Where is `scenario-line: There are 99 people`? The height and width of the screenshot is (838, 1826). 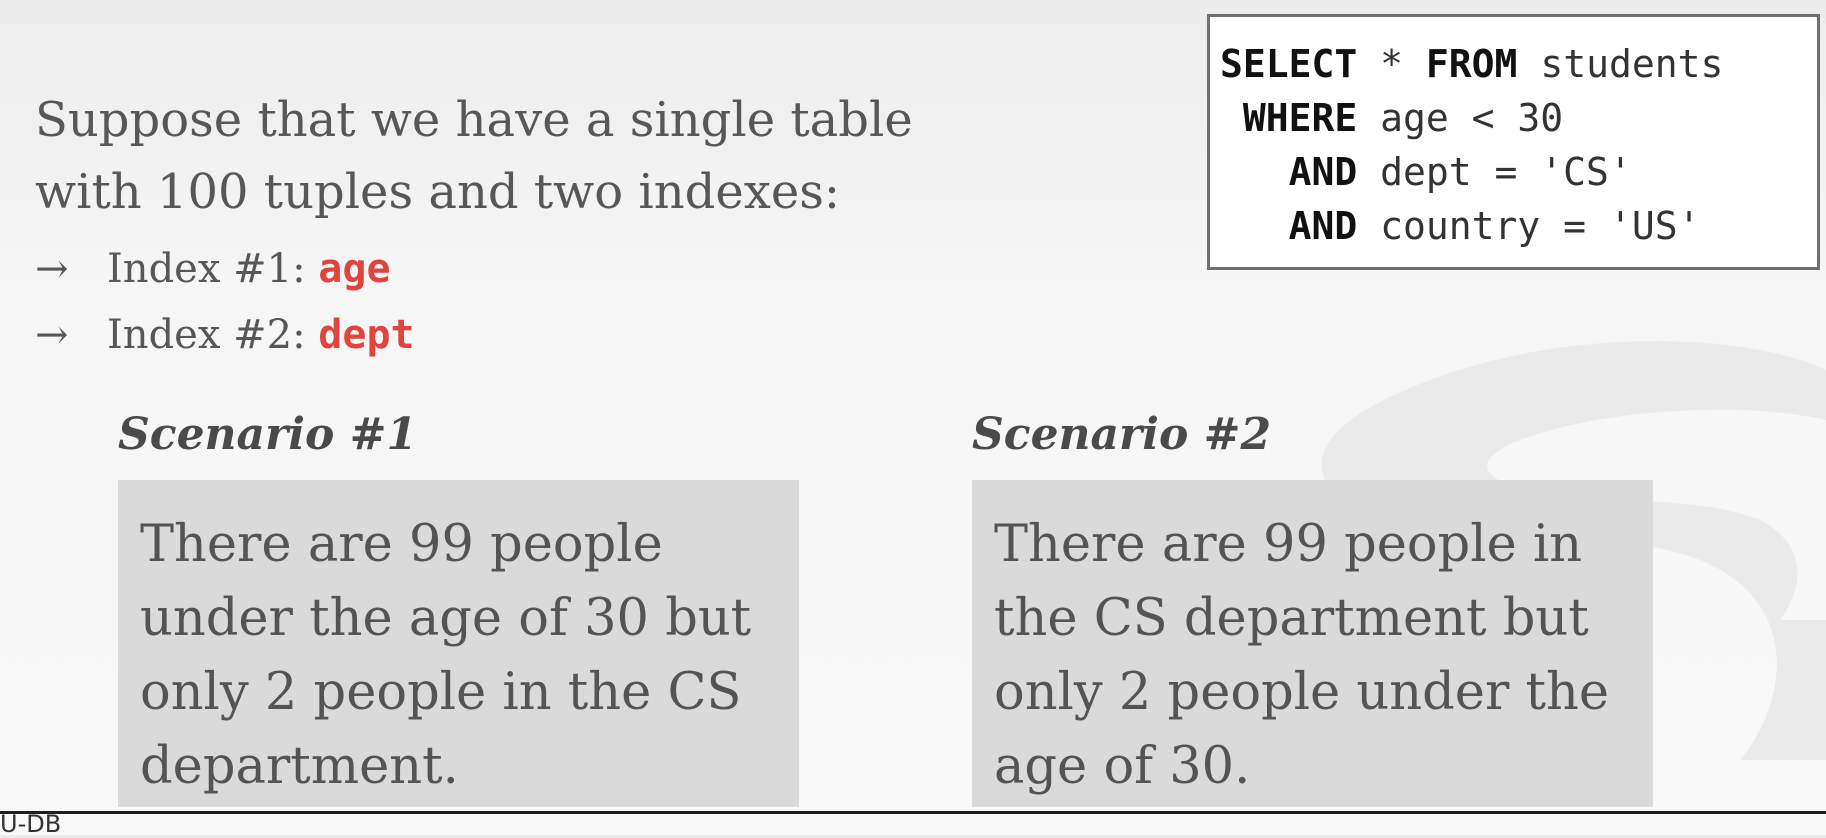
scenario-line: There are 99 people is located at coordinates (401, 544).